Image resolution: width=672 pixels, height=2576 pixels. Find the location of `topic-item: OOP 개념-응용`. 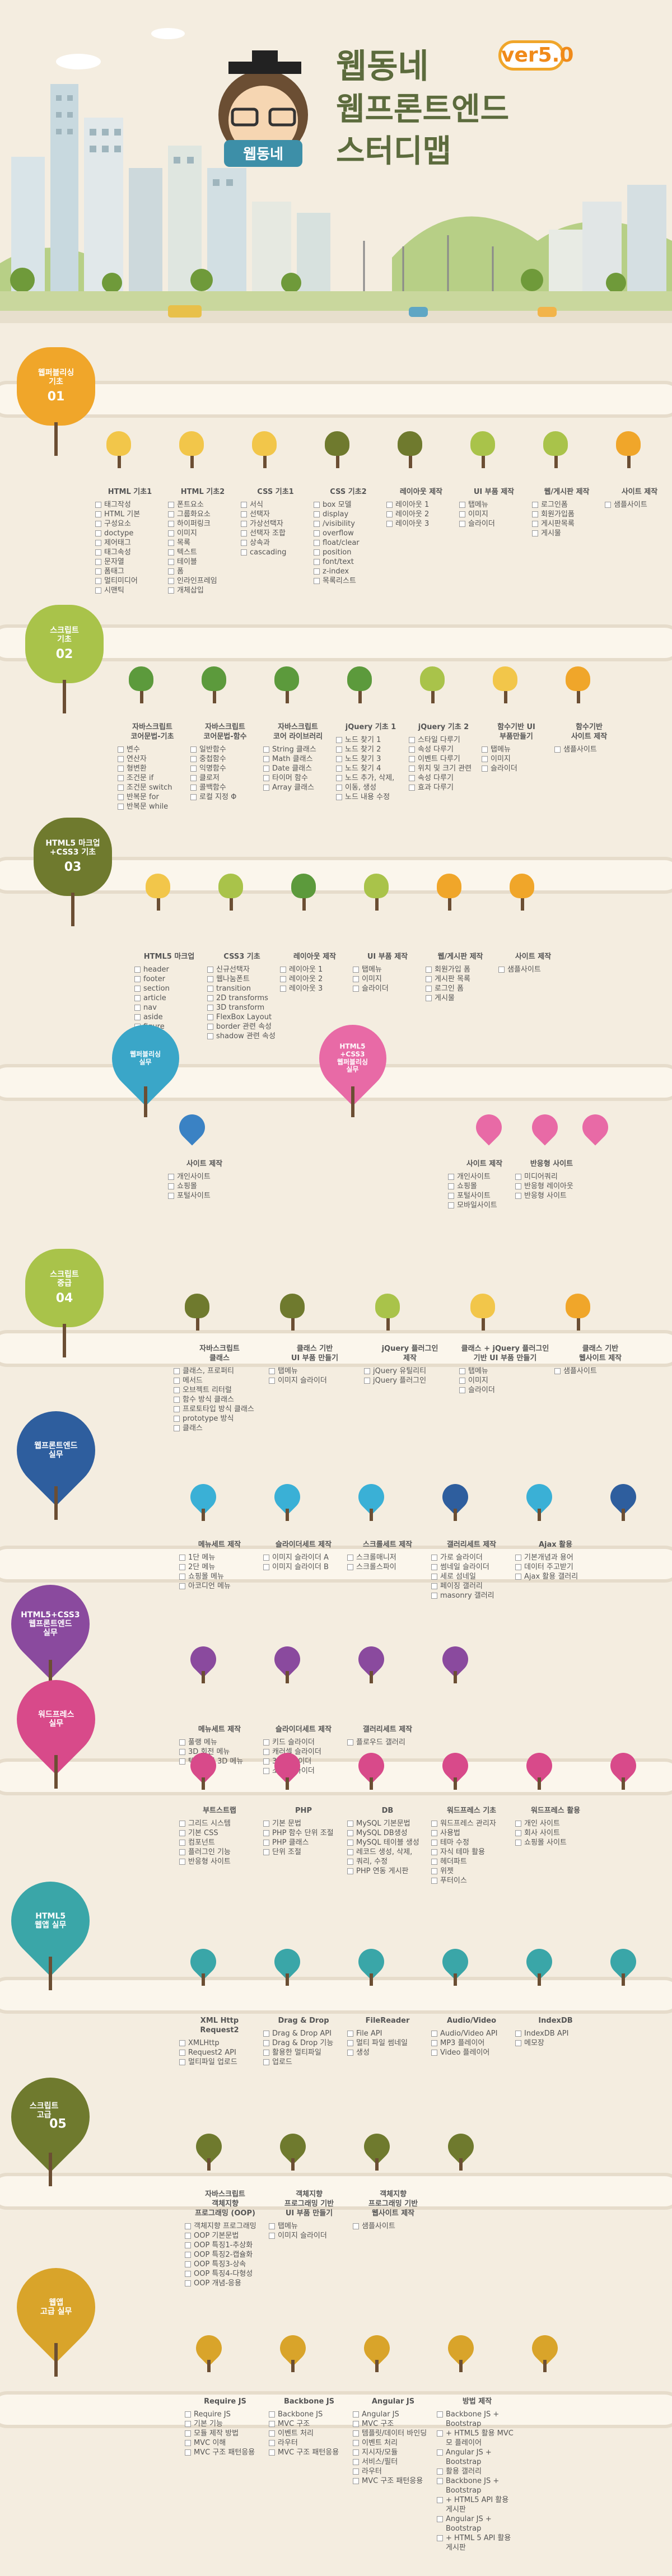

topic-item: OOP 개념-응용 is located at coordinates (225, 2284).